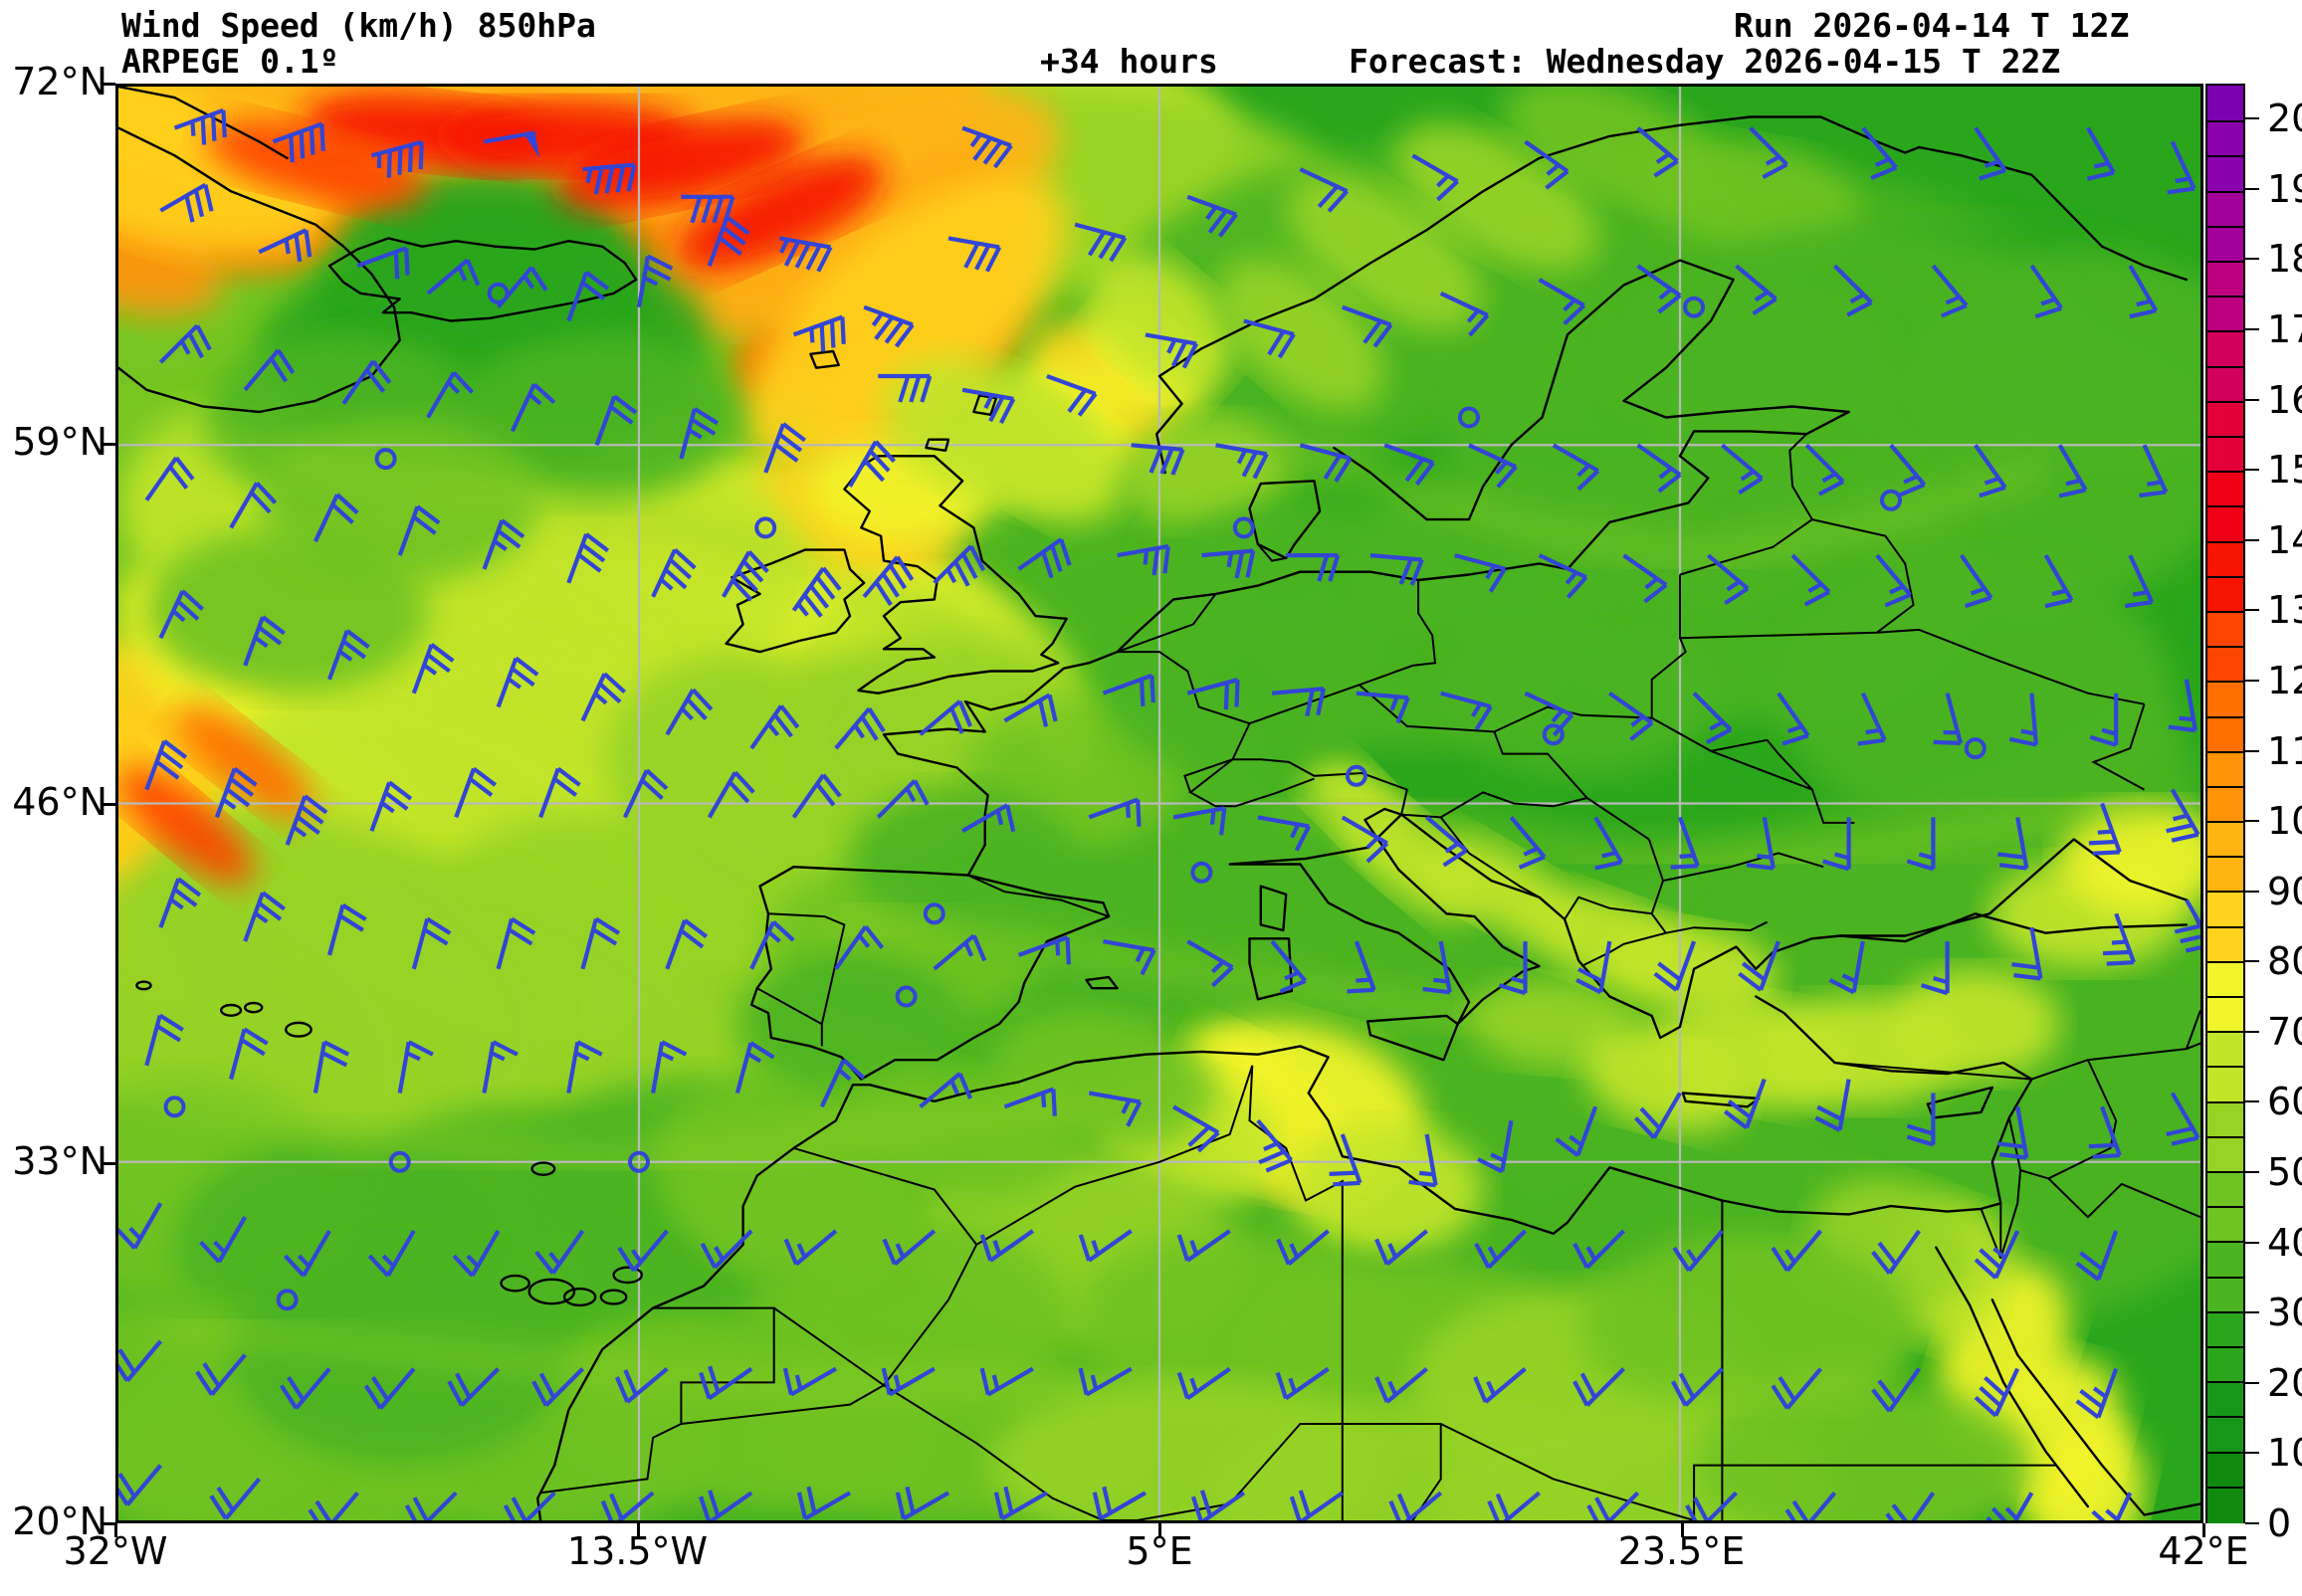 The width and height of the screenshot is (2302, 1596). I want to click on colorbar-tick-label: 90, so click(2284, 891).